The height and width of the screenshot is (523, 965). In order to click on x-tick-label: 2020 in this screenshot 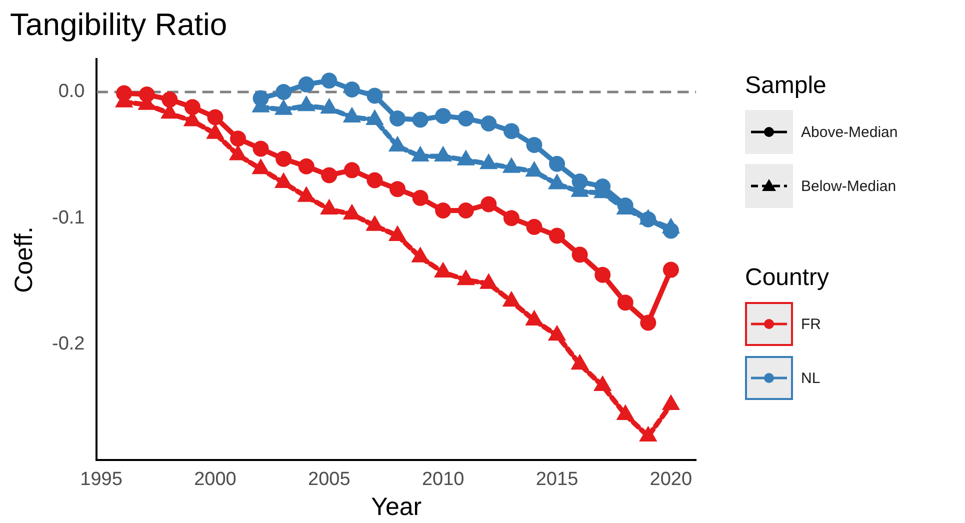, I will do `click(671, 479)`.